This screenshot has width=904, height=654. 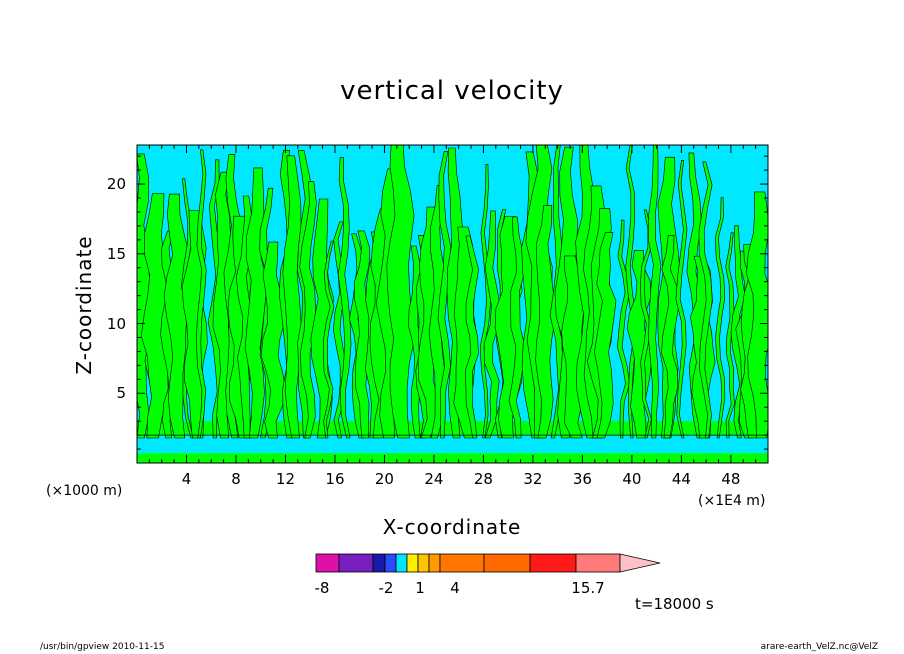 I want to click on x-tick-label: 32, so click(x=533, y=479).